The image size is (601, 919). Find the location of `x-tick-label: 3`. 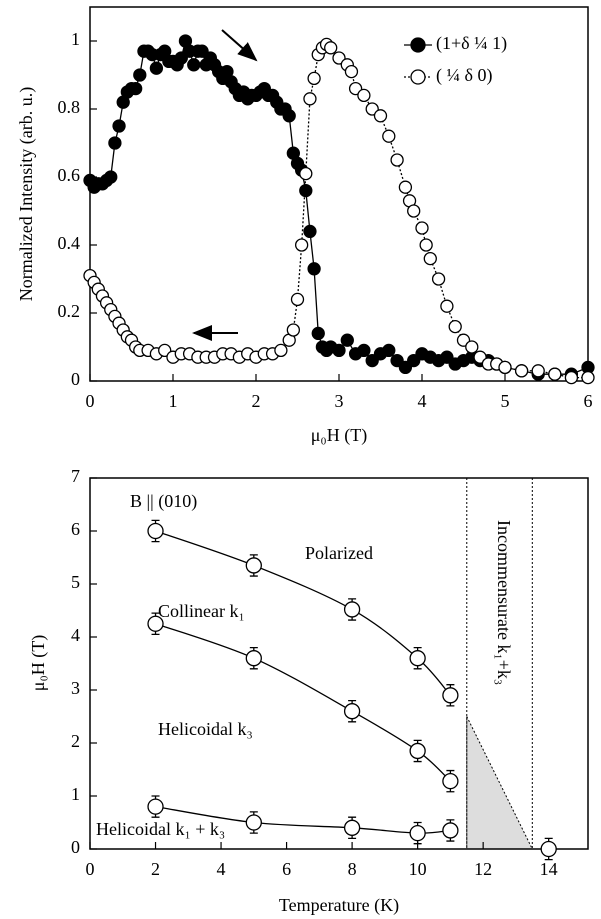

x-tick-label: 3 is located at coordinates (339, 401).